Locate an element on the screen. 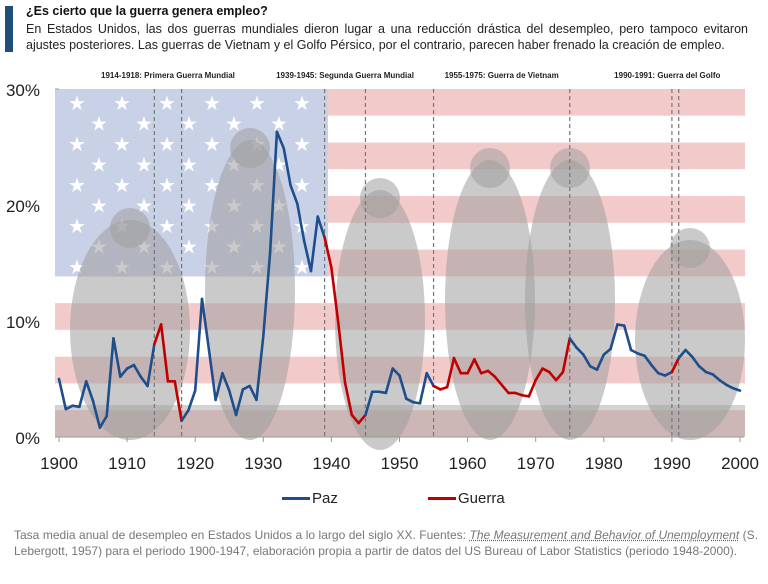 This screenshot has width=768, height=584. war-period-label: 1914-1918: Primera Guerra Mundial is located at coordinates (168, 75).